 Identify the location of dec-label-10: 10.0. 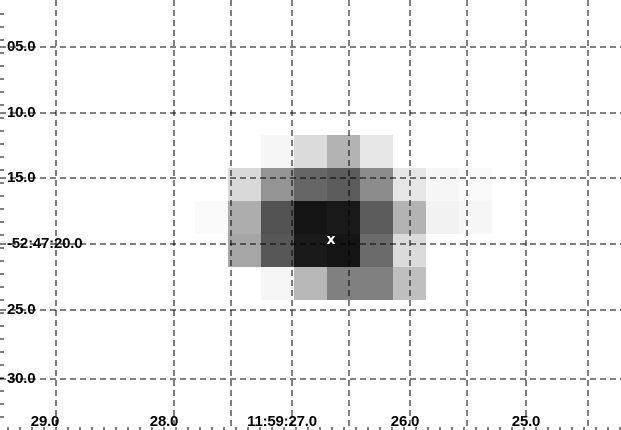
(21, 112).